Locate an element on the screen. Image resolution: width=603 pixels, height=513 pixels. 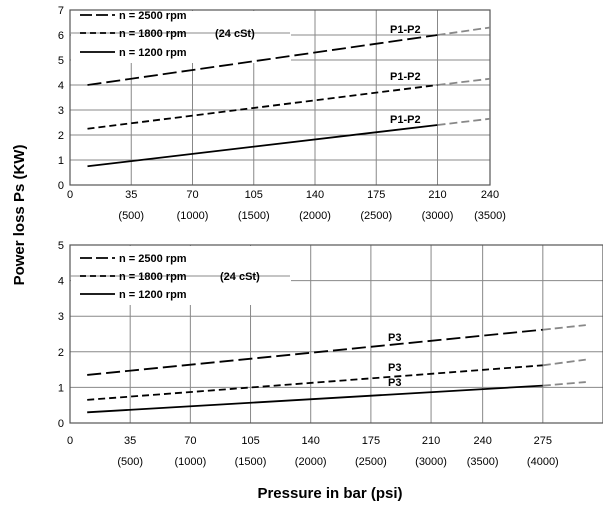
x-tick-label: 275 is located at coordinates (543, 441).